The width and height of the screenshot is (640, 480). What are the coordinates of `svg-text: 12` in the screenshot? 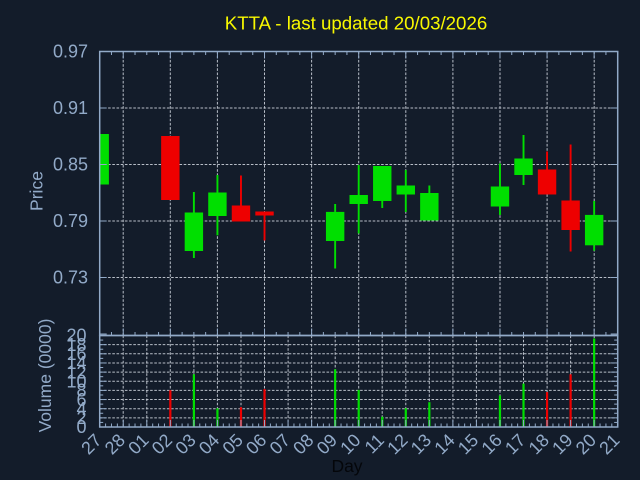 It's located at (76, 372).